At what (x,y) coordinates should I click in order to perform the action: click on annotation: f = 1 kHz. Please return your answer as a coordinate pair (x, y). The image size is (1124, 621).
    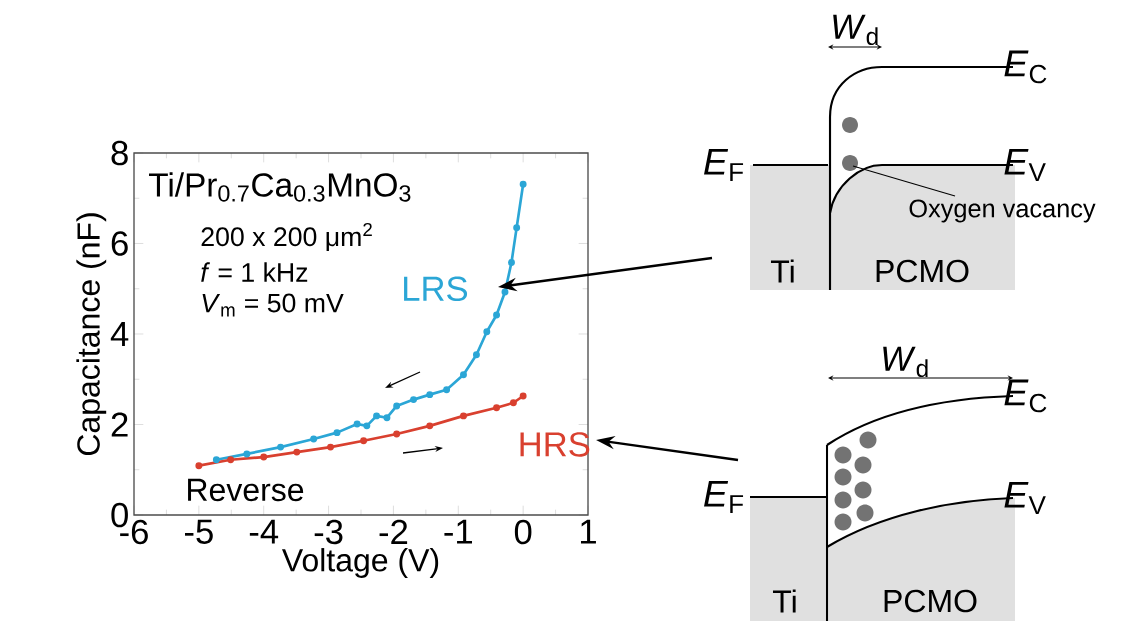
    Looking at the image, I should click on (254, 272).